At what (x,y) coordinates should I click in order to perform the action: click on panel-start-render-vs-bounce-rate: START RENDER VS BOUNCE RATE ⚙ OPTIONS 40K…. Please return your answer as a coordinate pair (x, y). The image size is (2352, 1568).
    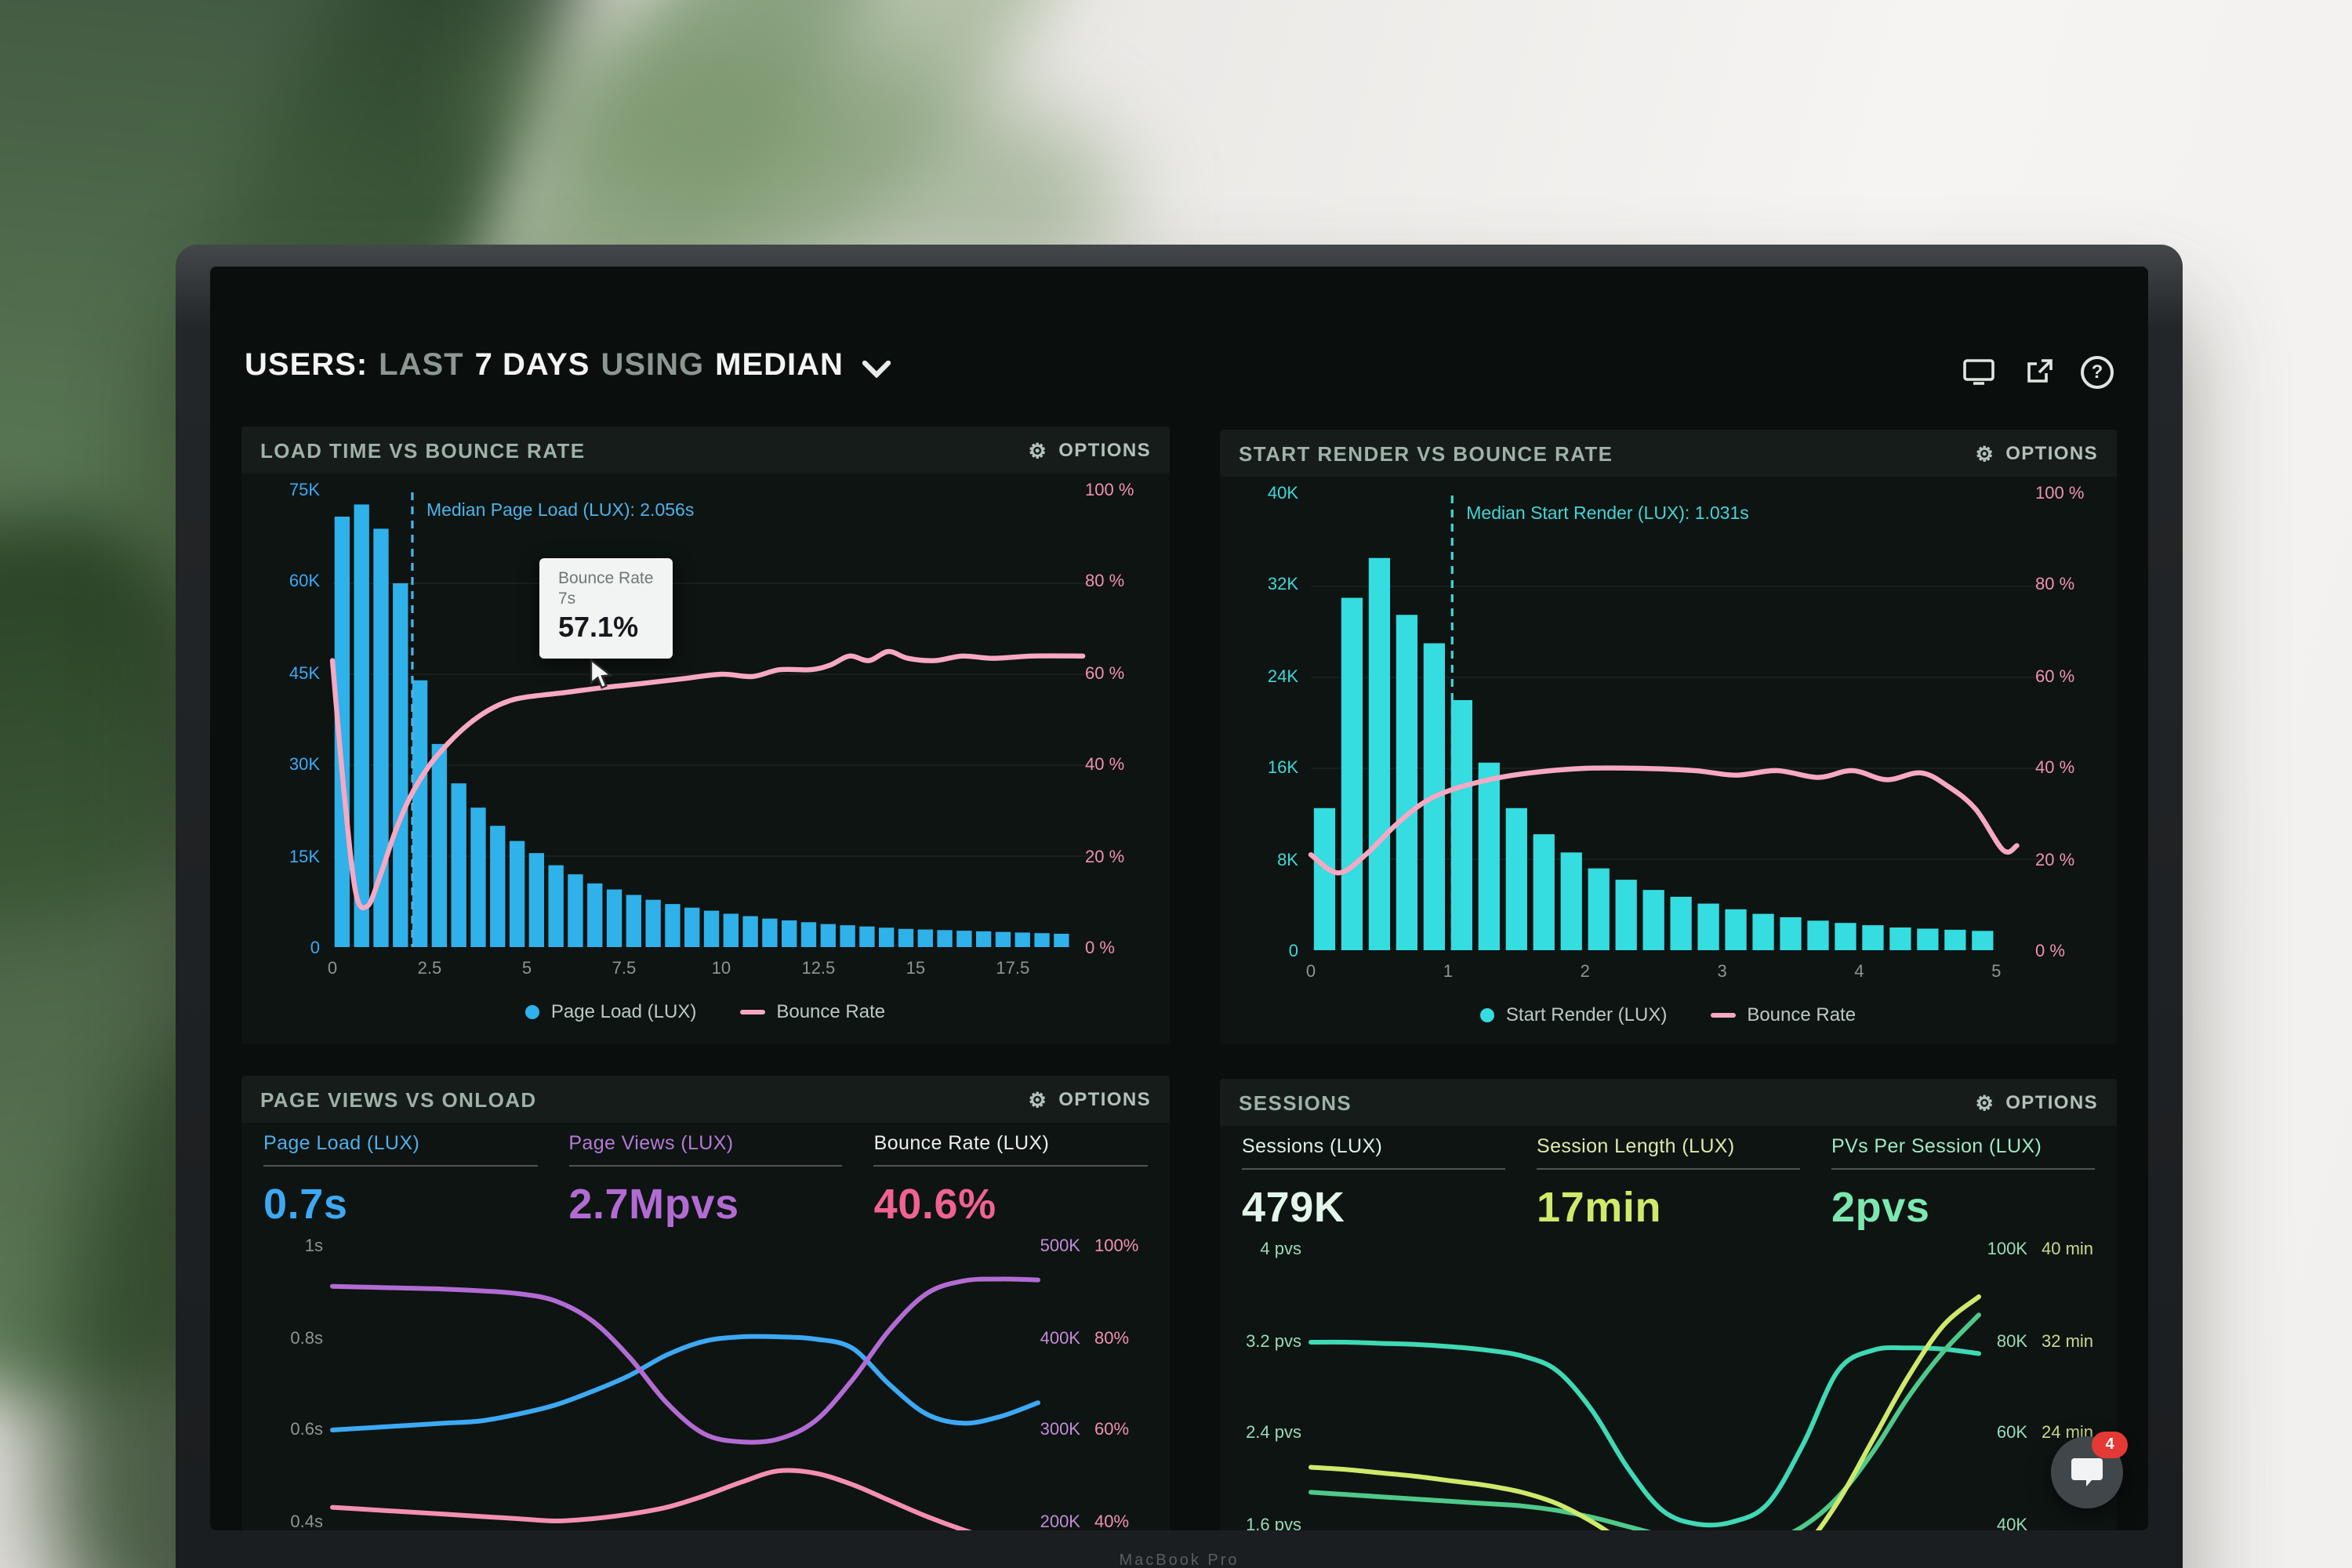
    Looking at the image, I should click on (1668, 737).